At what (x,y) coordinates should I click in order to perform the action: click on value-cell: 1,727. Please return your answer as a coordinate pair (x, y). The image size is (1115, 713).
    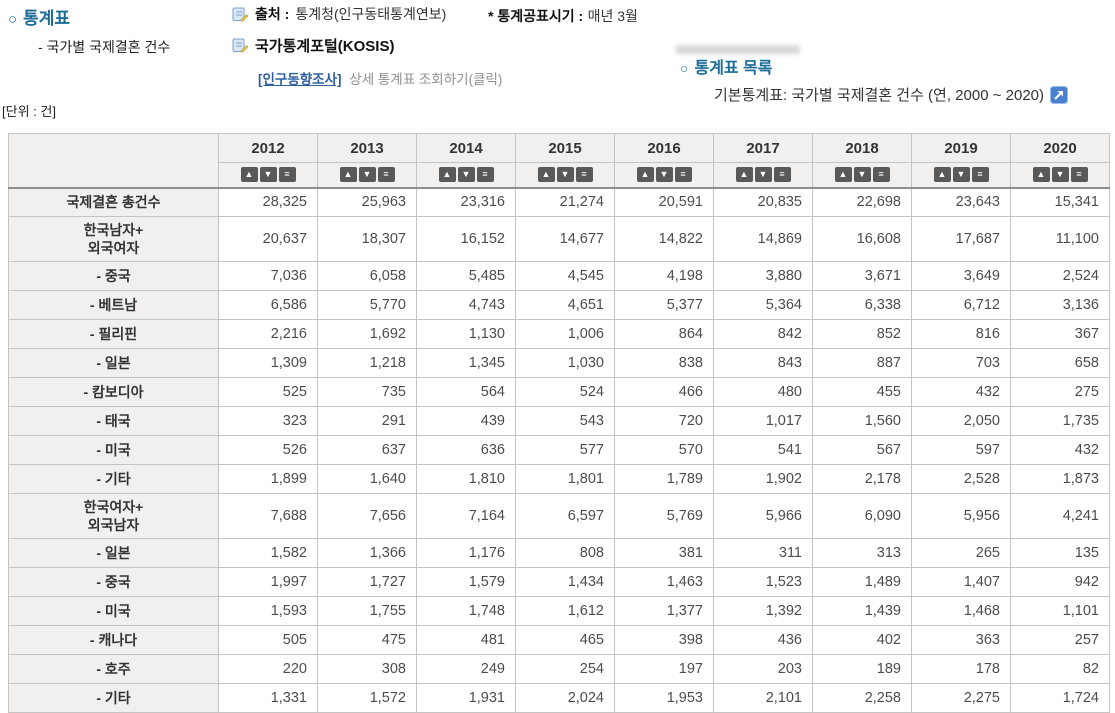
    Looking at the image, I should click on (367, 582).